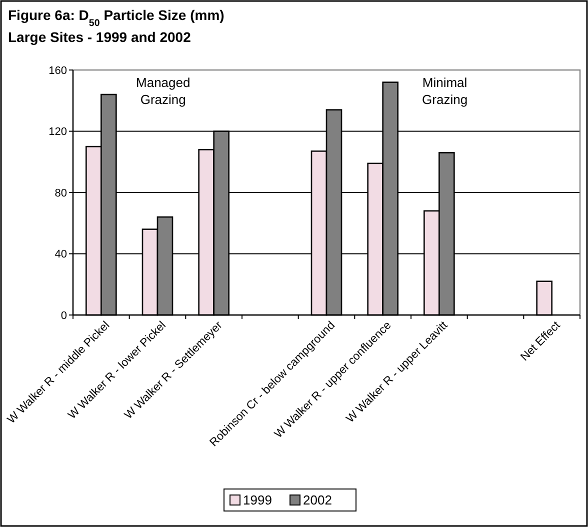 The width and height of the screenshot is (588, 527). What do you see at coordinates (63, 316) in the screenshot?
I see `y-tick-label: 0` at bounding box center [63, 316].